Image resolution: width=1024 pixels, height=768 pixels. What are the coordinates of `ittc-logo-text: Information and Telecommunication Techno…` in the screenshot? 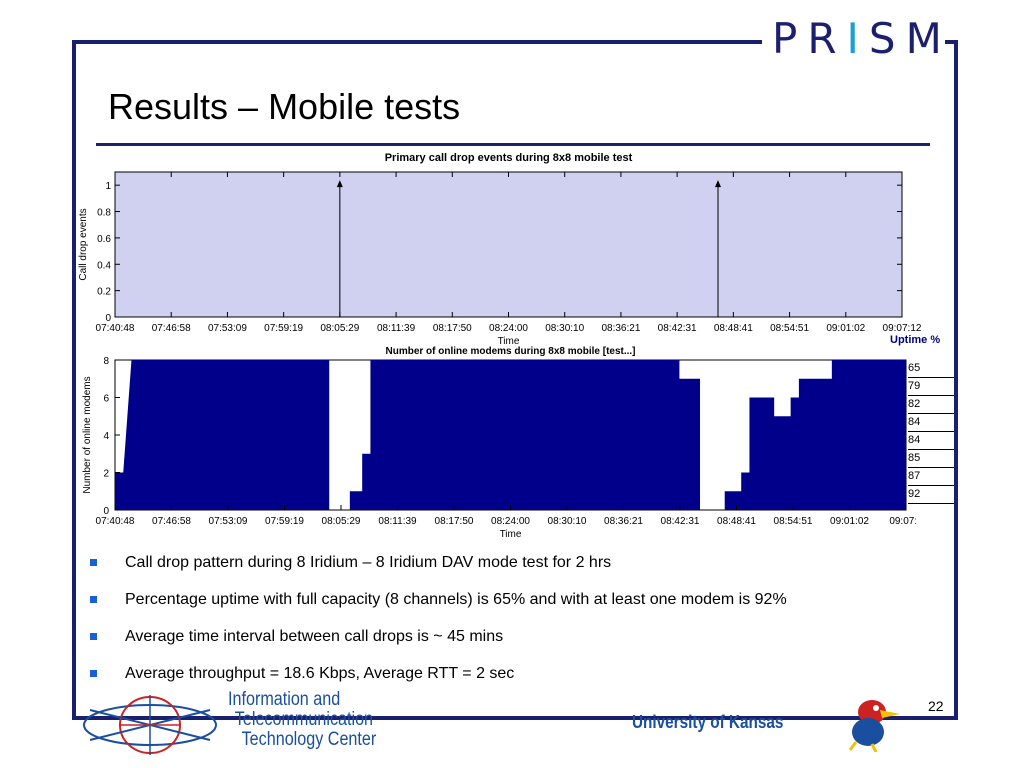 It's located at (302, 720).